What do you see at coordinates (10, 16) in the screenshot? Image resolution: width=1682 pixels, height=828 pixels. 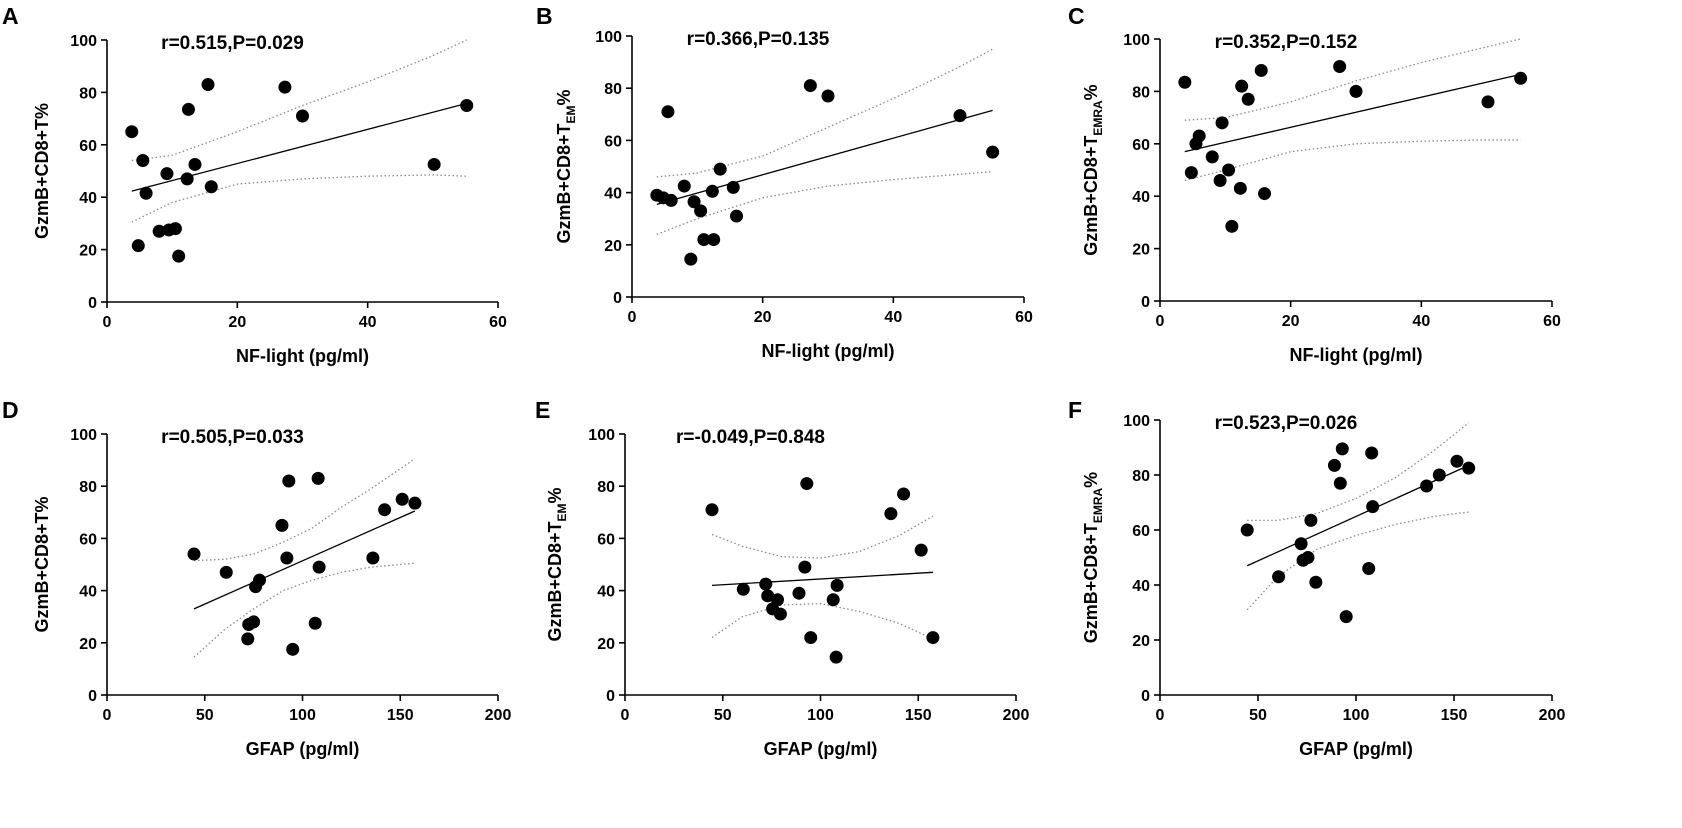 I see `panel-letter: A` at bounding box center [10, 16].